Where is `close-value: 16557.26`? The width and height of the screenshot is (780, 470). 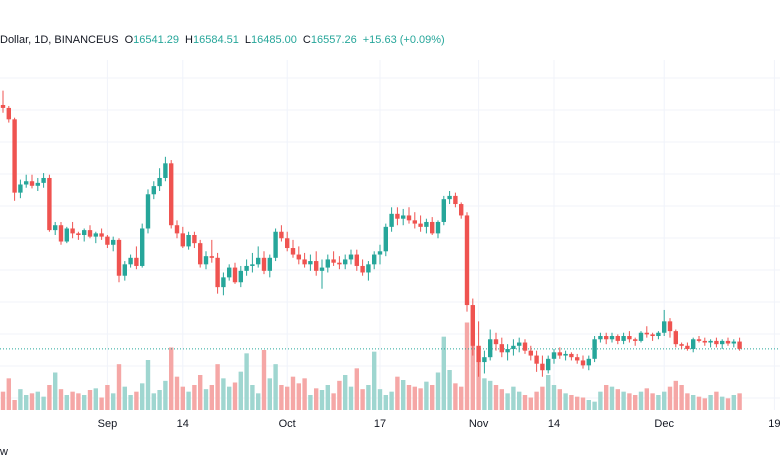
close-value: 16557.26 is located at coordinates (333, 40).